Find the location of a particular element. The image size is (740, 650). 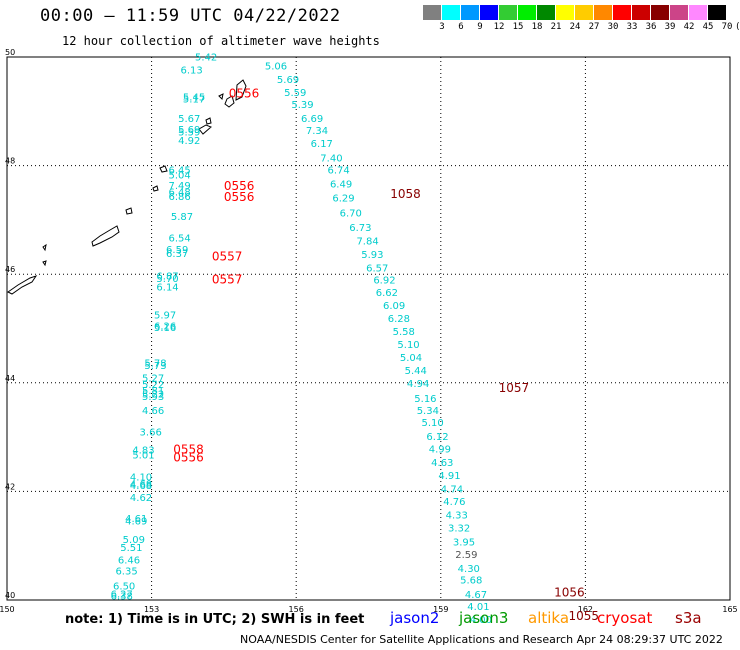

pass-time-label: 0556 is located at coordinates (239, 197).